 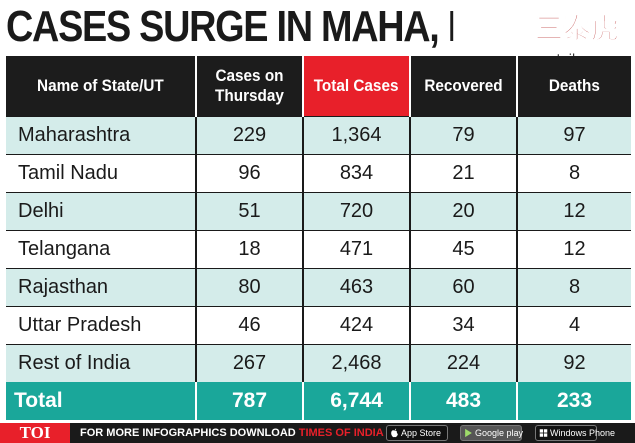 I want to click on cell-state-name: Delhi, so click(x=101, y=210).